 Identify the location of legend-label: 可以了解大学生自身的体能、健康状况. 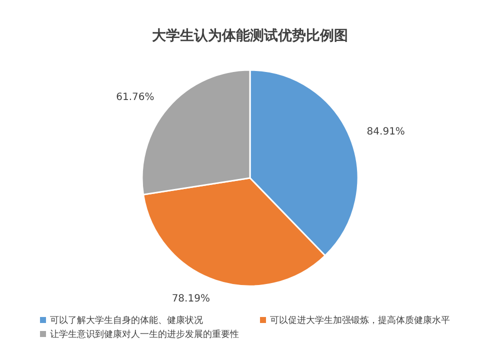
(126, 320).